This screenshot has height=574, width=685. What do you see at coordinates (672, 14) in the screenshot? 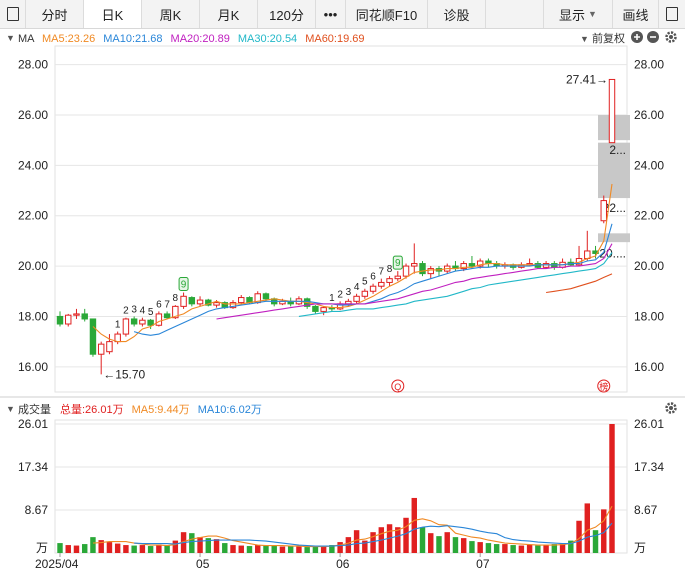
I see `layout-toggle-right` at bounding box center [672, 14].